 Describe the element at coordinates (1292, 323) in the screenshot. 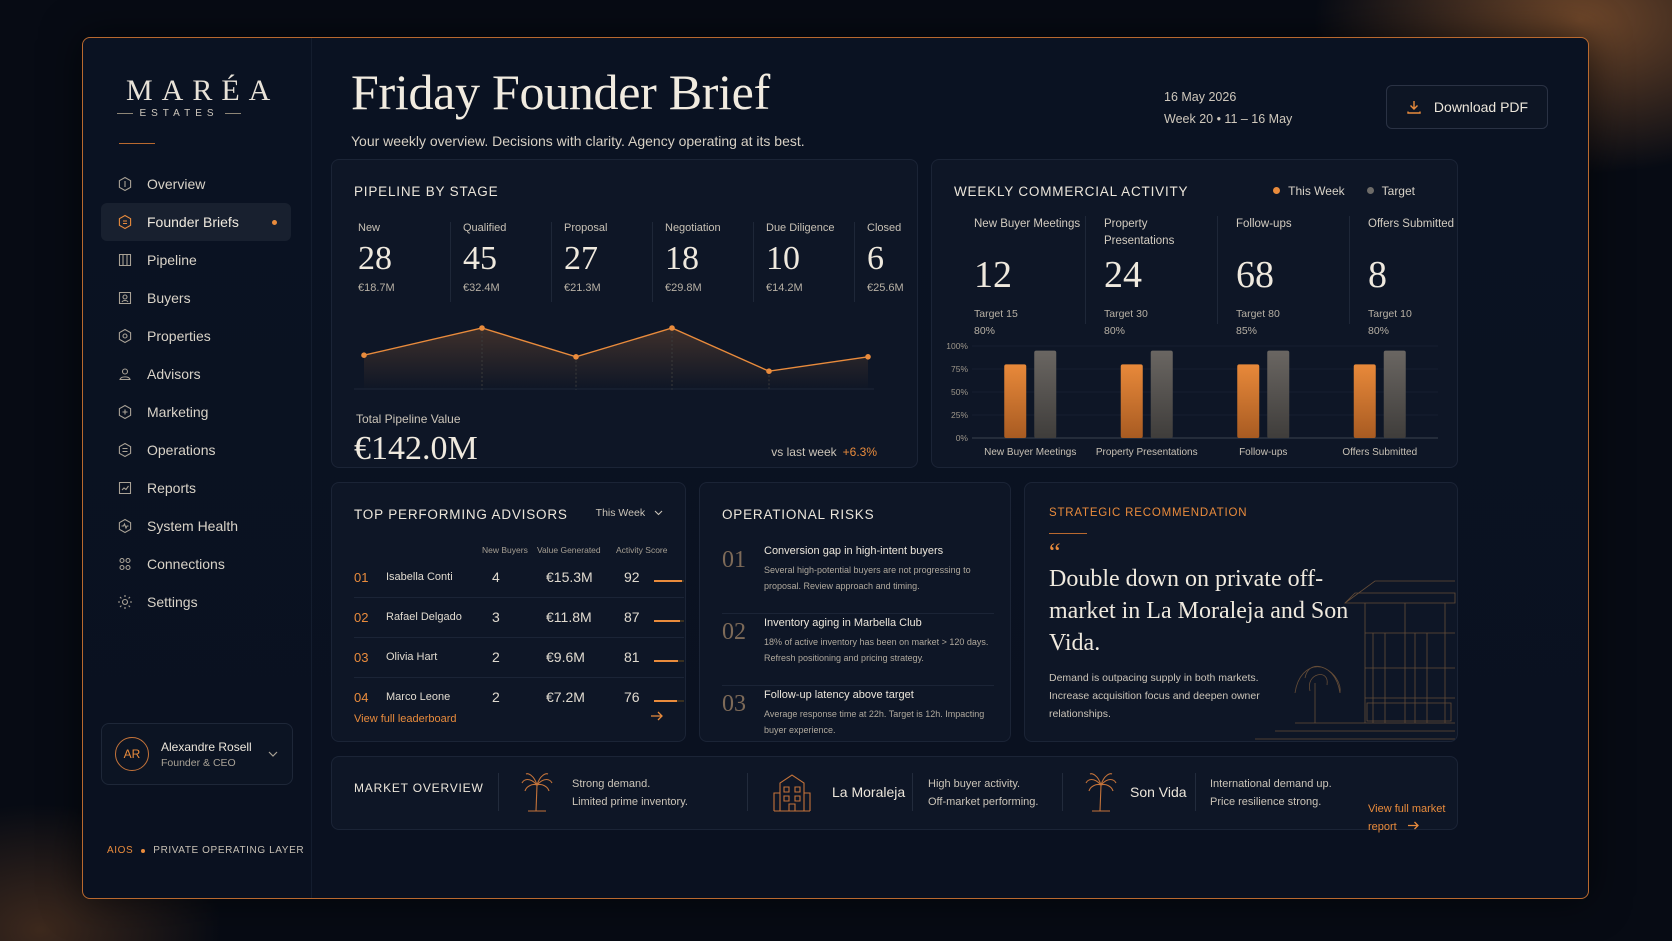

I see `metric-target: Target 80 85%` at that location.